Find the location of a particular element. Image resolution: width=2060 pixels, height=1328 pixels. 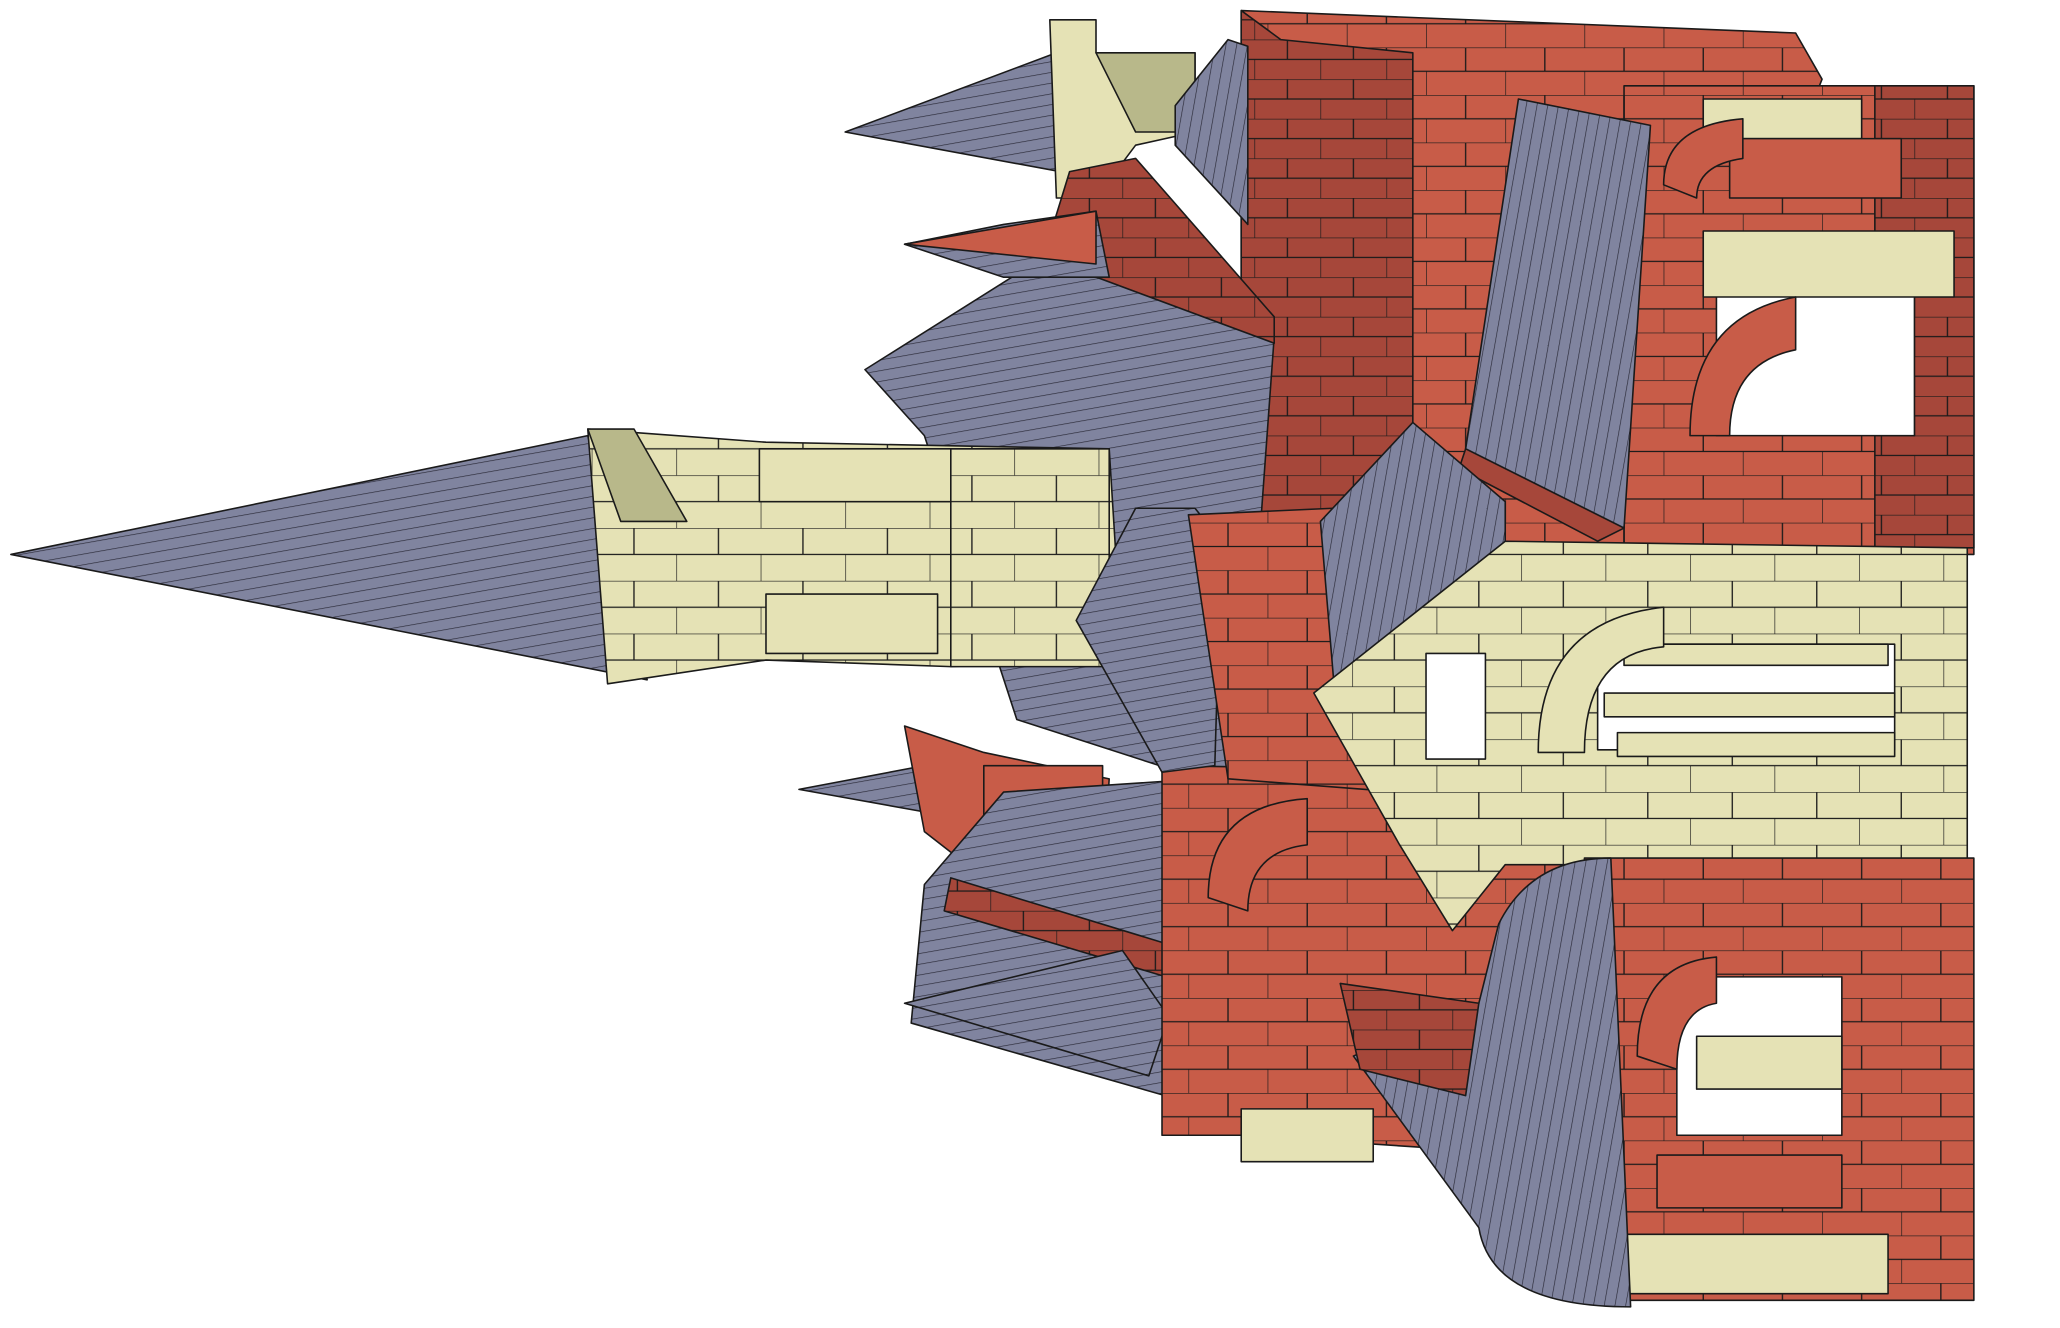

arch-lower-right is located at coordinates (1677, 1013).